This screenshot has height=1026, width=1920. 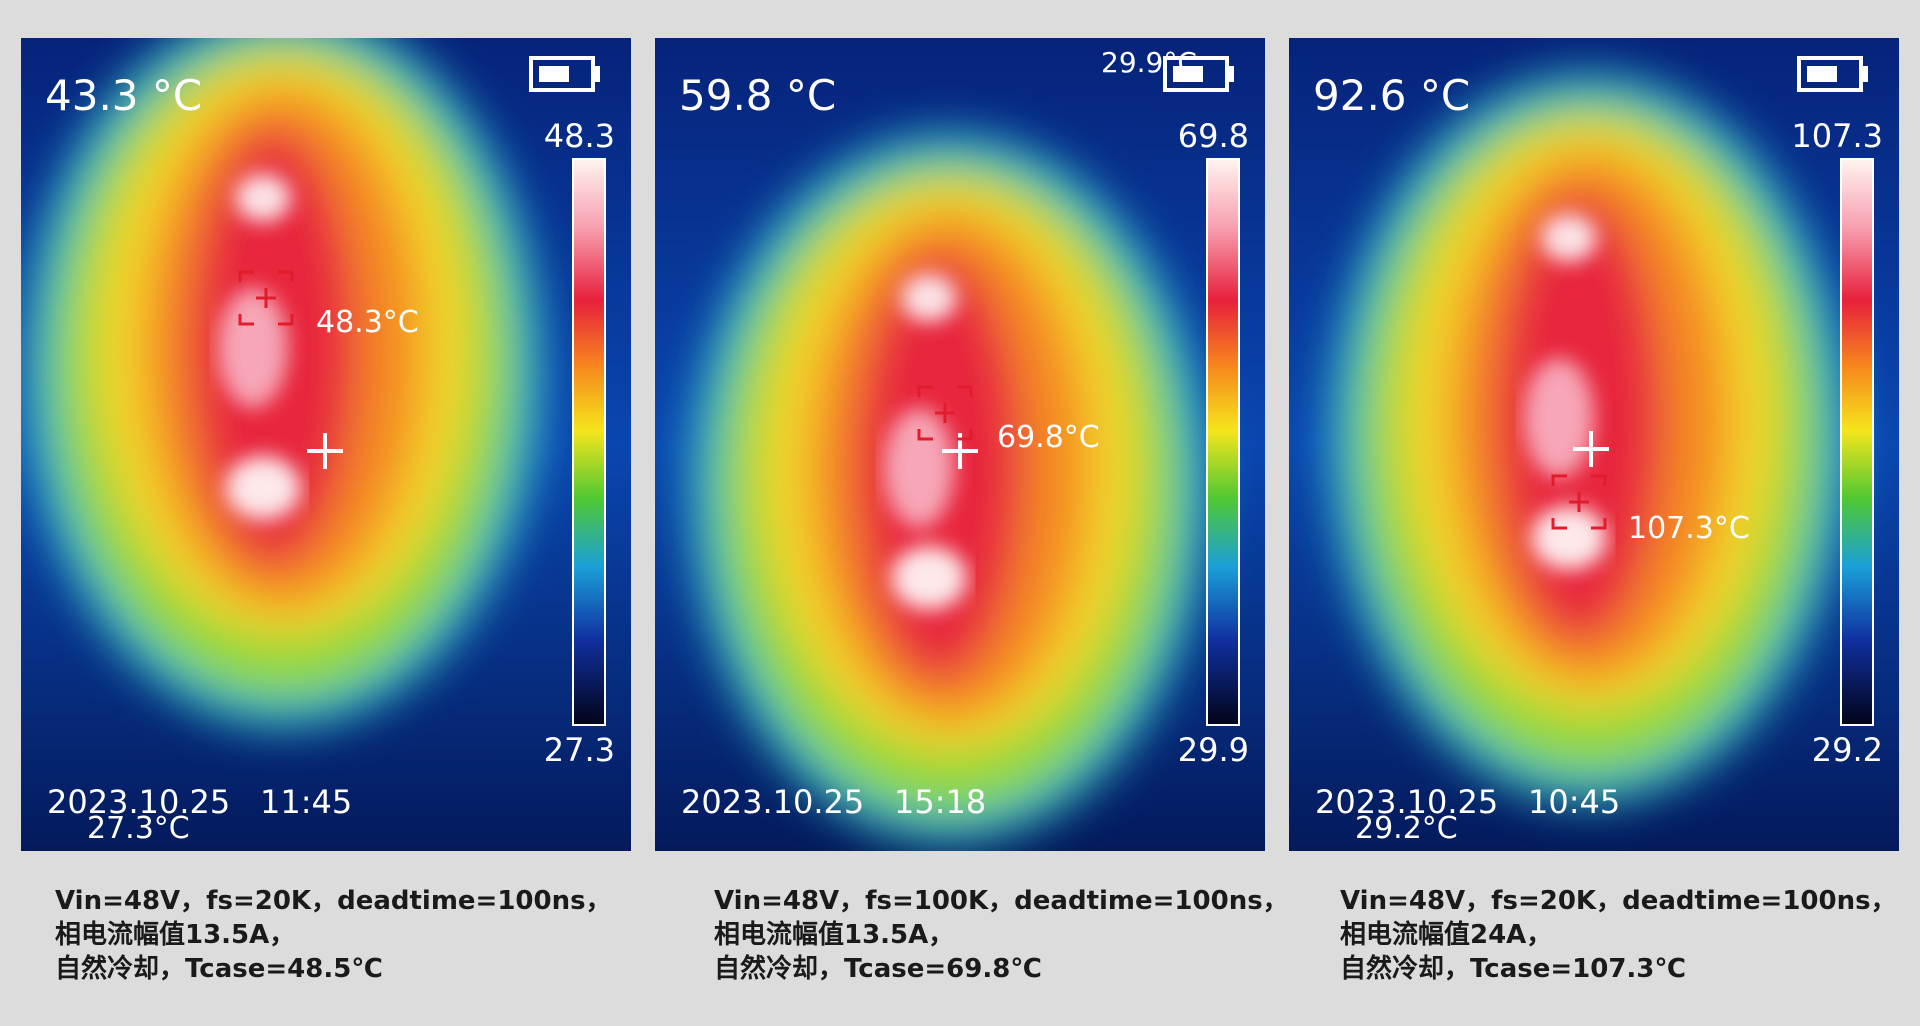 What do you see at coordinates (1513, 969) in the screenshot?
I see `caption-line: 自然冷却，Tcase=107.3℃` at bounding box center [1513, 969].